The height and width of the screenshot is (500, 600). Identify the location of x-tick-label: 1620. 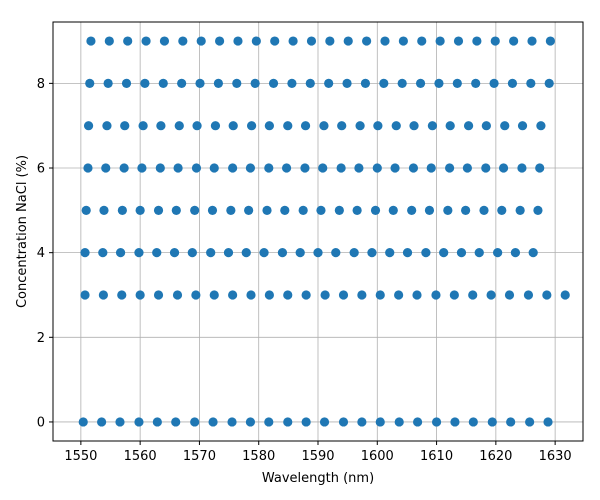
(495, 456).